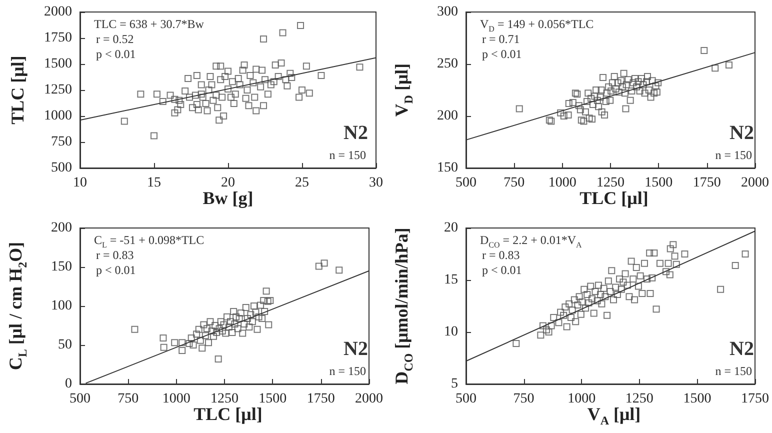  I want to click on annotation: p < 0.01, so click(502, 54).